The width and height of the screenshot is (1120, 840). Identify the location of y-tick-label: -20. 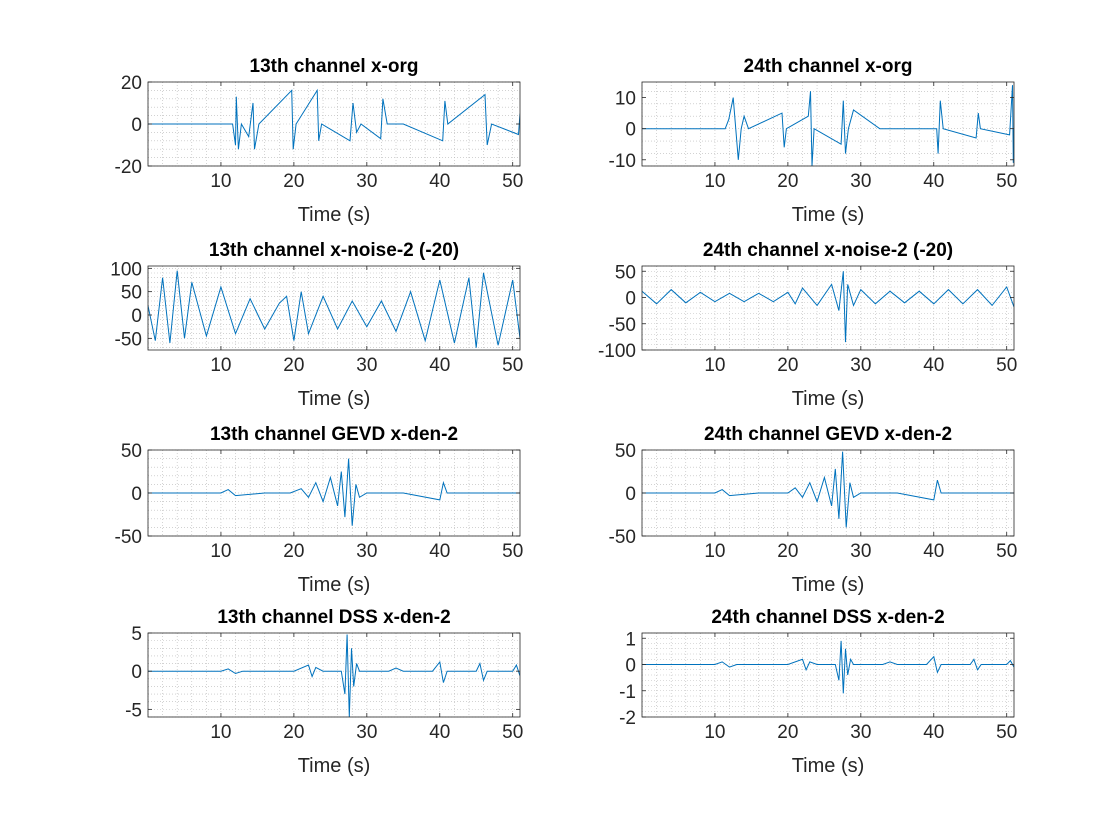
(128, 167).